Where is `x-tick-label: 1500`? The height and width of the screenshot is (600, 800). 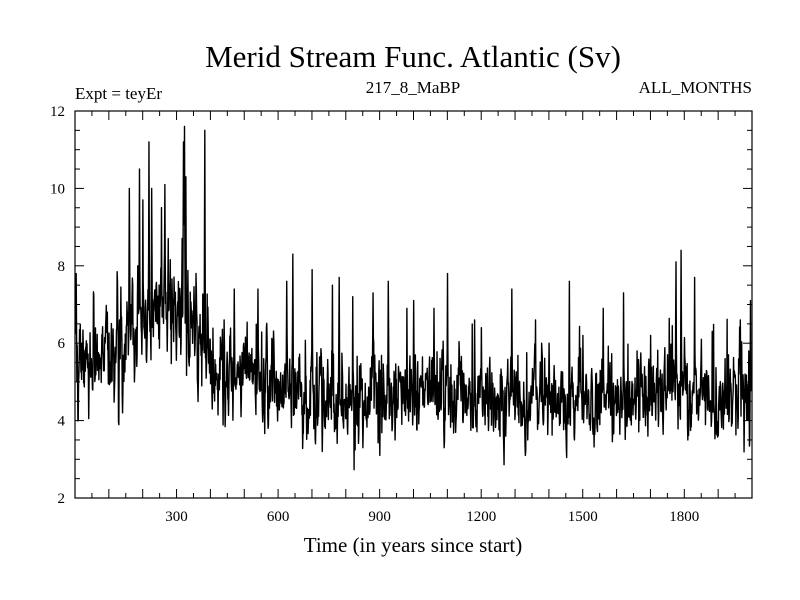 x-tick-label: 1500 is located at coordinates (583, 517).